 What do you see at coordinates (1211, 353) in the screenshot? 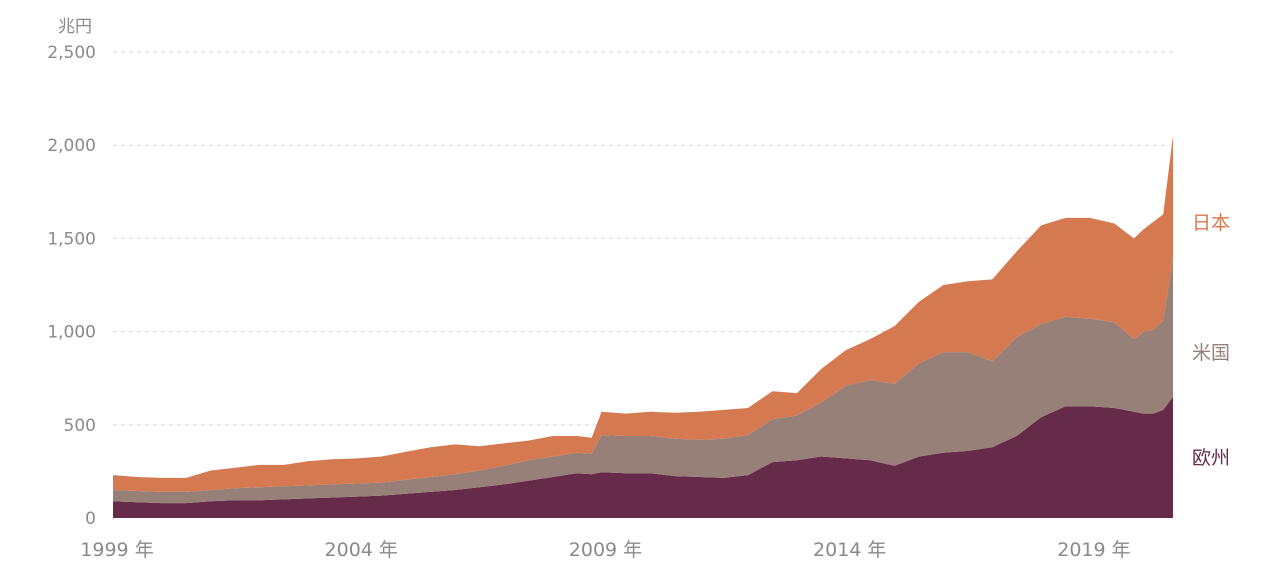
I see `series-label: 米国` at bounding box center [1211, 353].